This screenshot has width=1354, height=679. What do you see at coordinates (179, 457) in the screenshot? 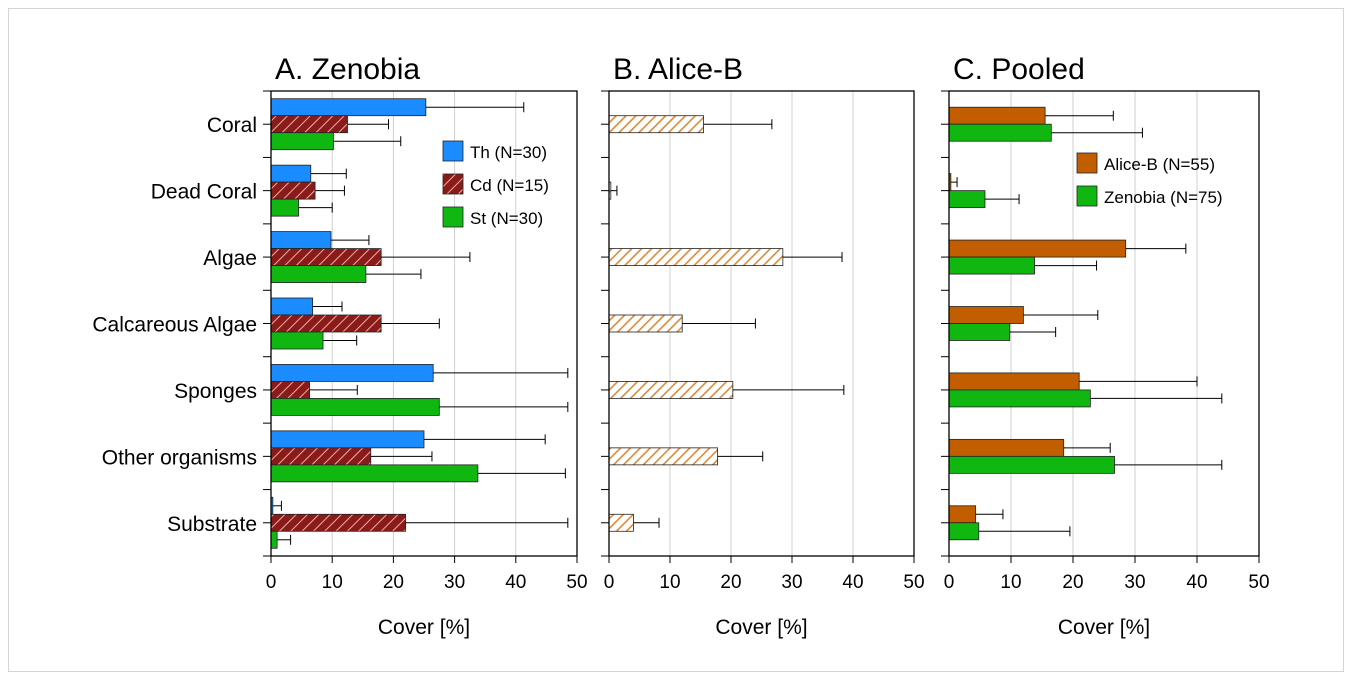
I see `category-label: Other organisms` at bounding box center [179, 457].